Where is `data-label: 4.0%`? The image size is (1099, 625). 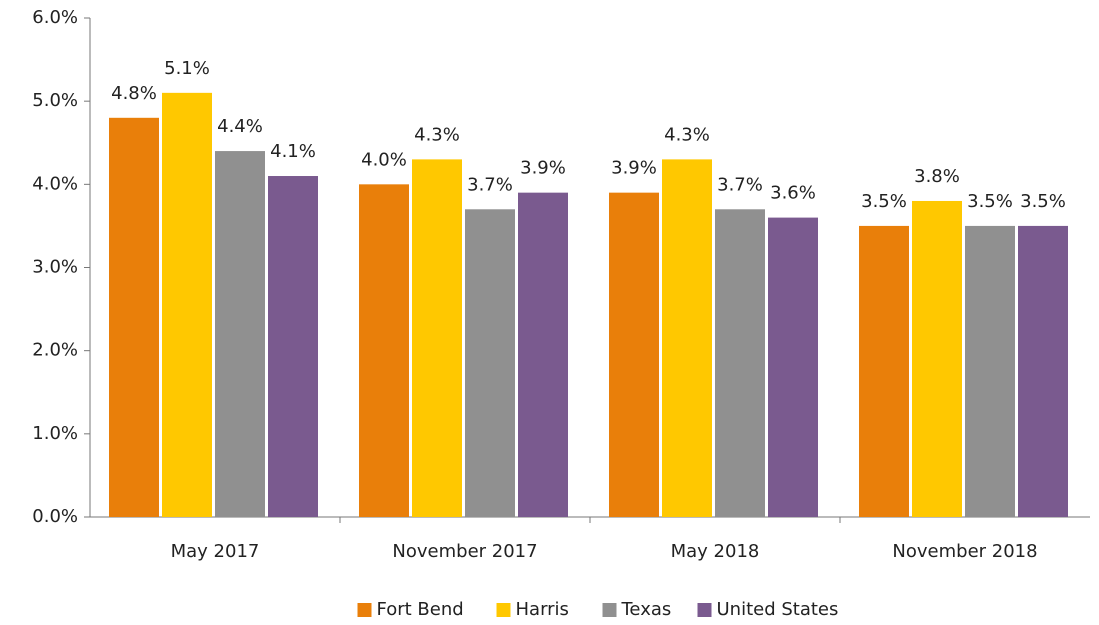 data-label: 4.0% is located at coordinates (384, 159).